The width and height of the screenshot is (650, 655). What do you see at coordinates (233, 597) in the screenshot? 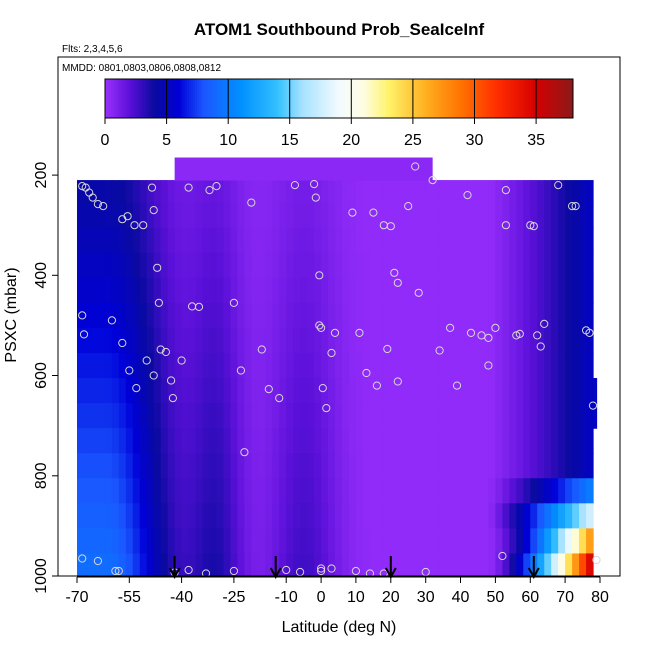
I see `x-tick-label: -25` at bounding box center [233, 597].